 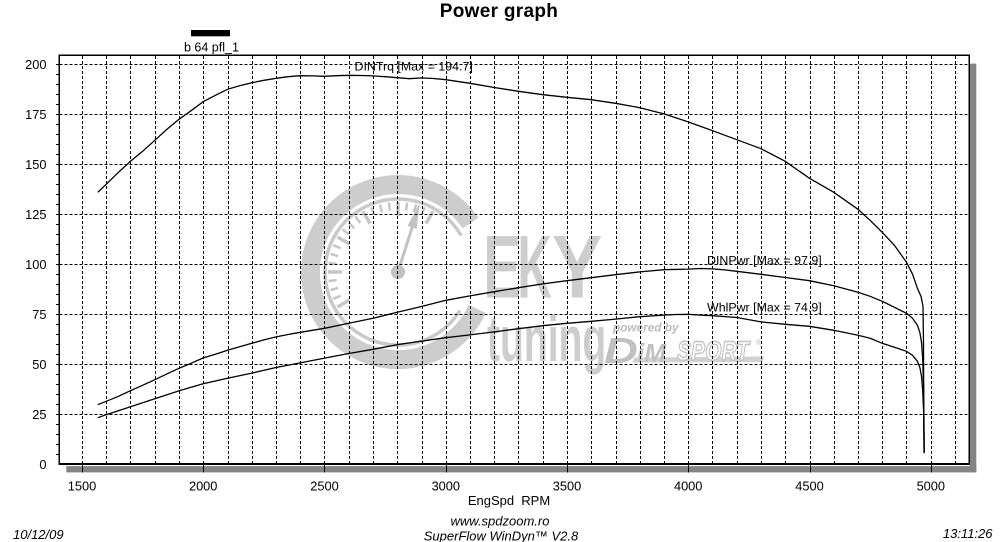 What do you see at coordinates (501, 535) in the screenshot?
I see `svg-text: SuperFlow WinDyn™ V2.8` at bounding box center [501, 535].